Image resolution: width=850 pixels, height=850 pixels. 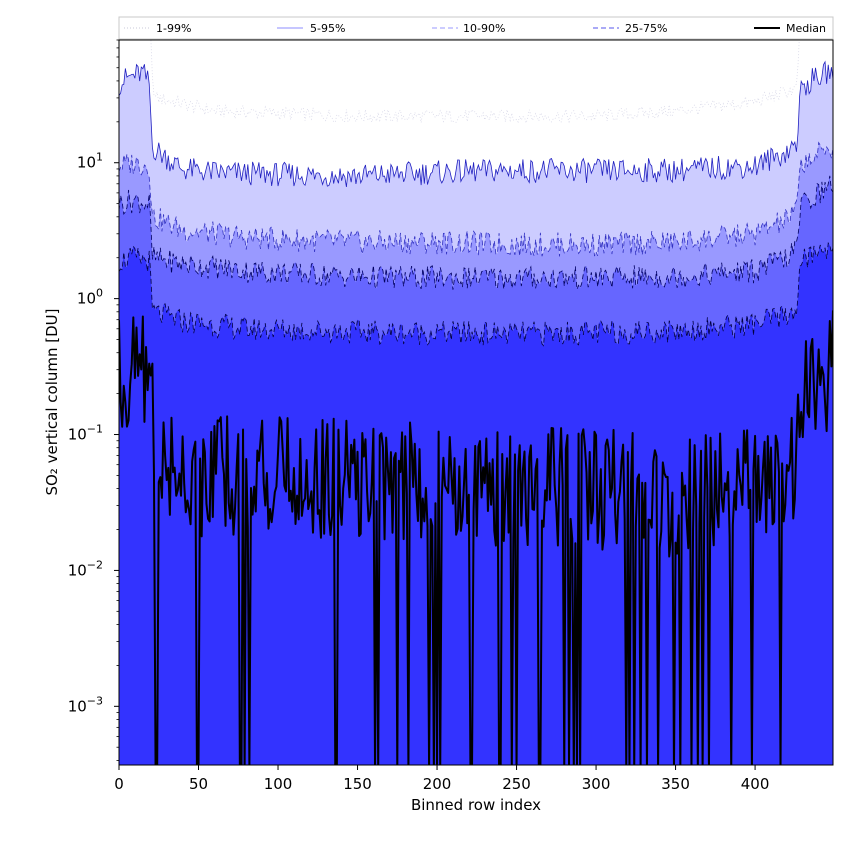 What do you see at coordinates (516, 784) in the screenshot?
I see `x-tick-label: 250` at bounding box center [516, 784].